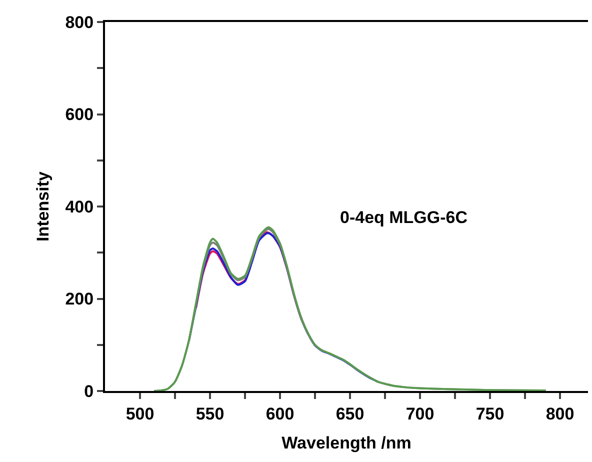 The height and width of the screenshot is (462, 592). I want to click on x-tick-label: 600, so click(280, 414).